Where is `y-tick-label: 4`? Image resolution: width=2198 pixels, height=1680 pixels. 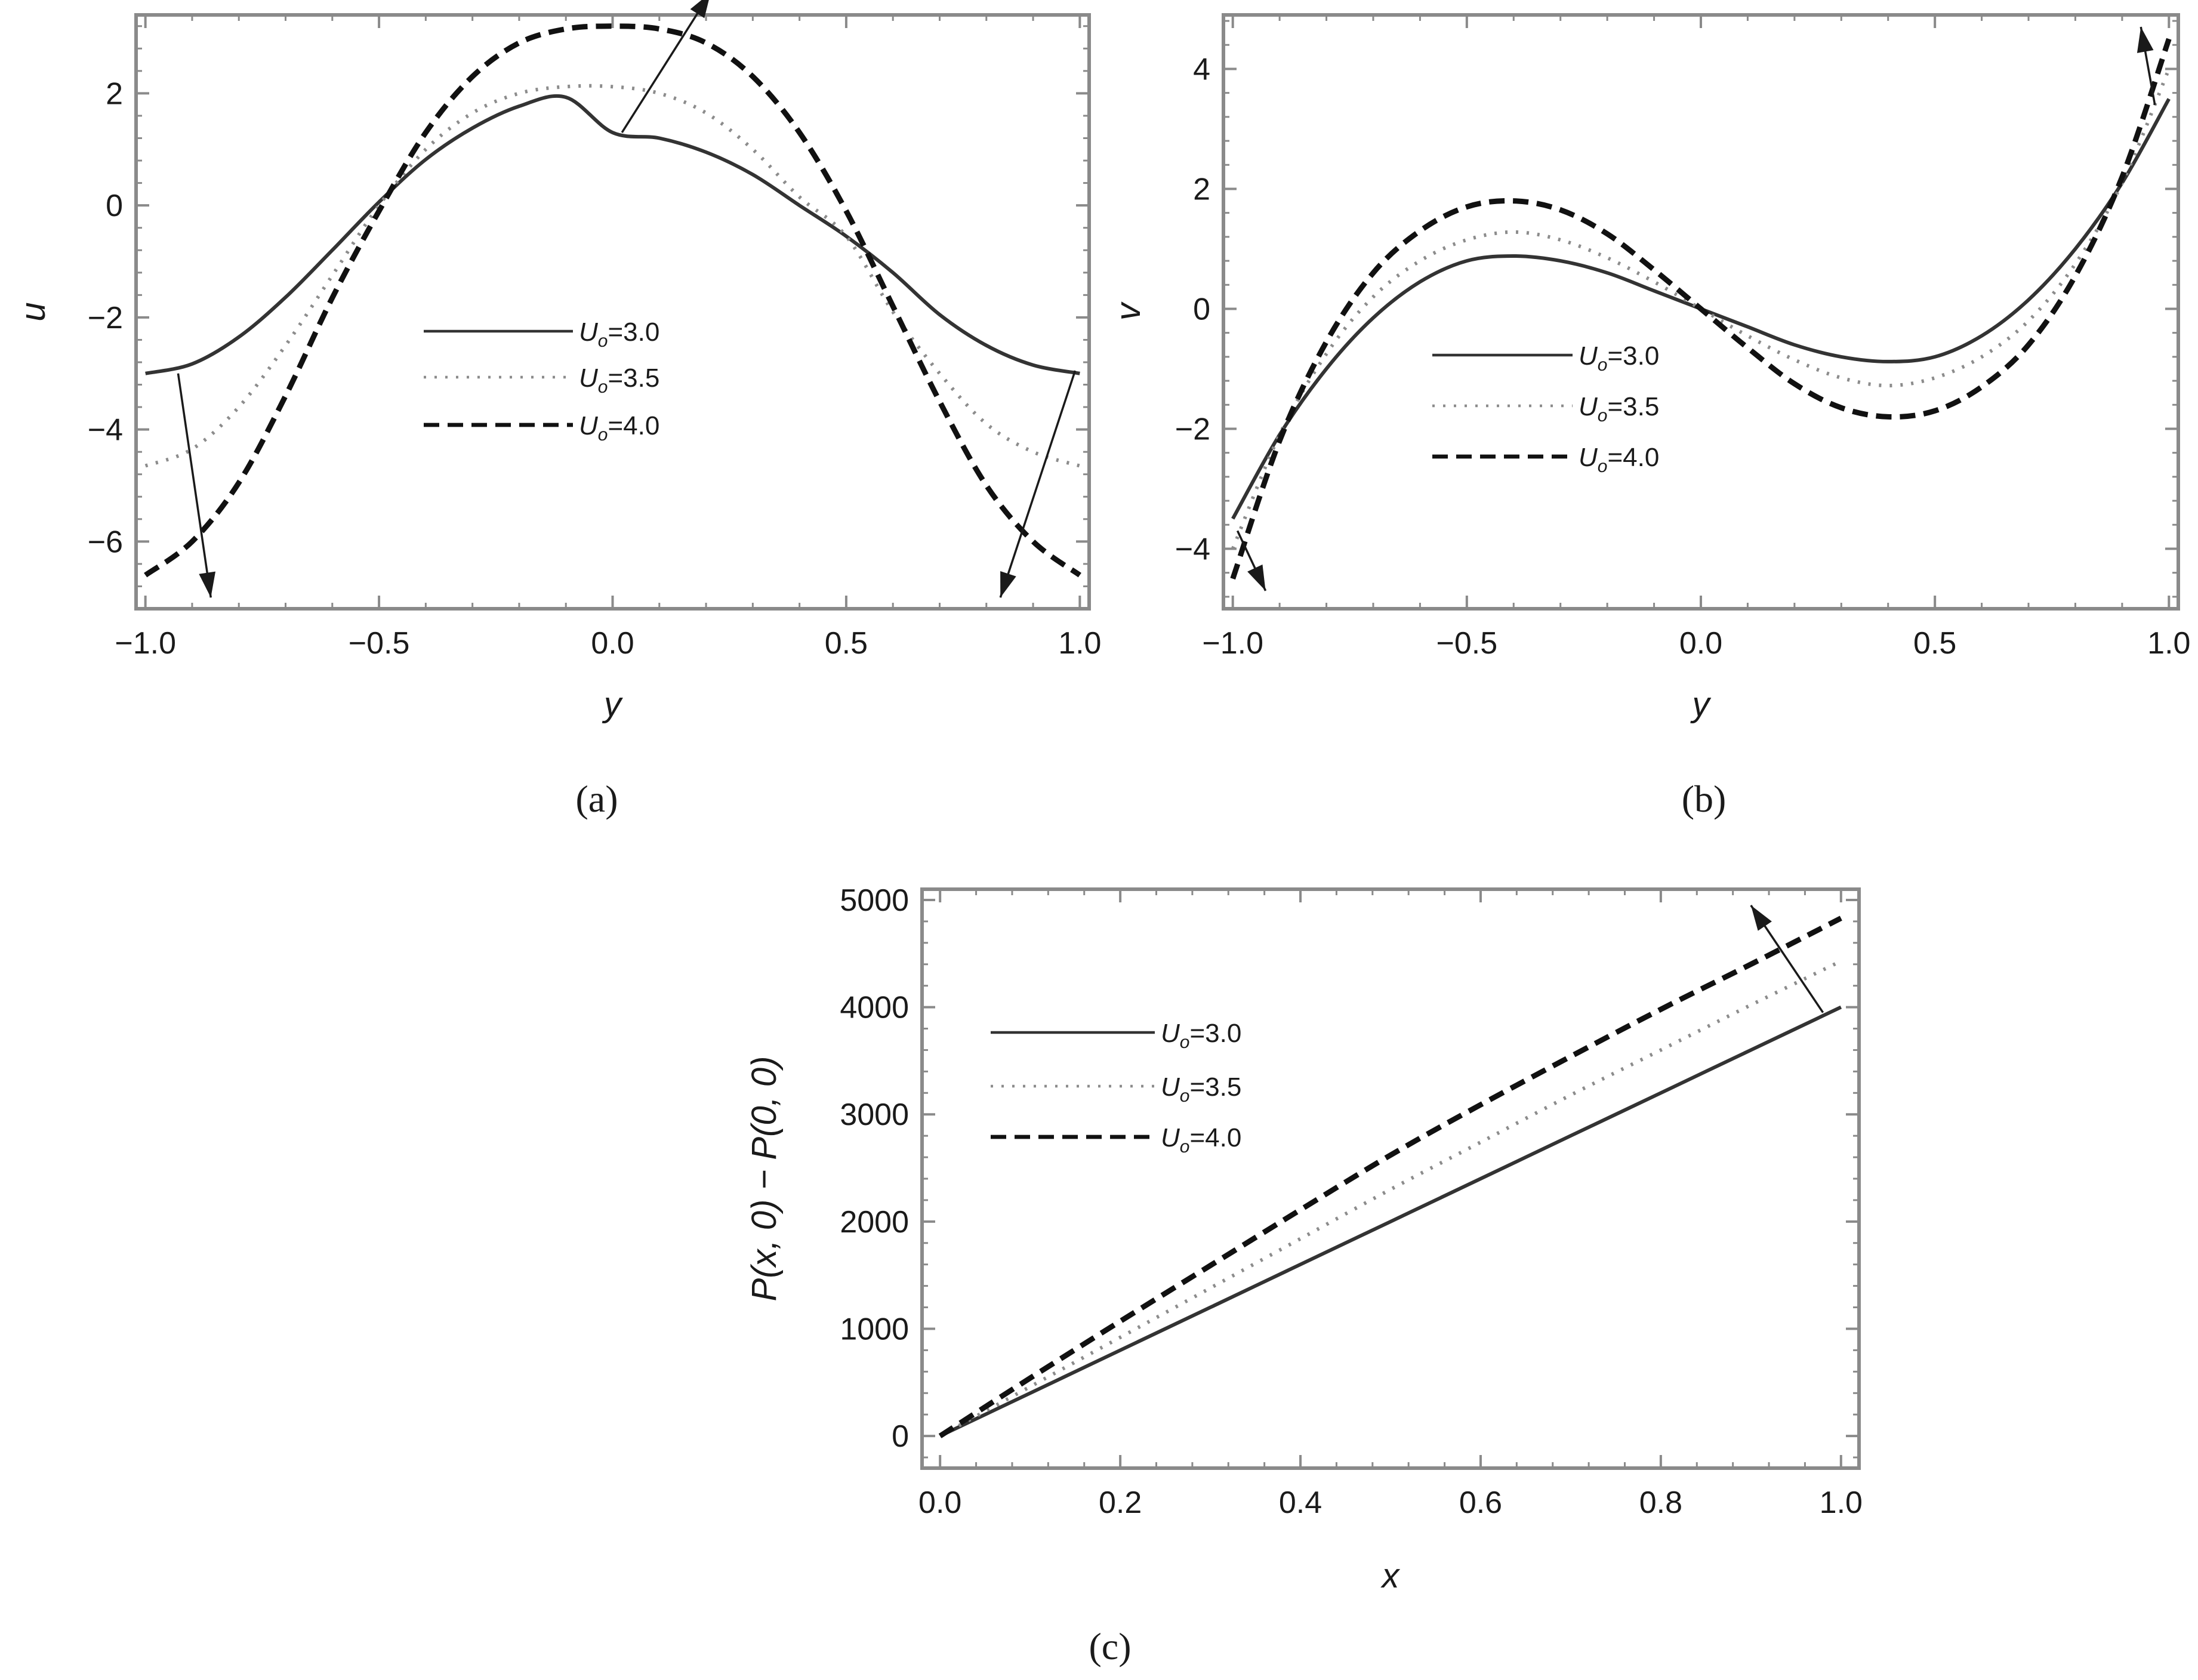
y-tick-label: 4 is located at coordinates (1201, 69).